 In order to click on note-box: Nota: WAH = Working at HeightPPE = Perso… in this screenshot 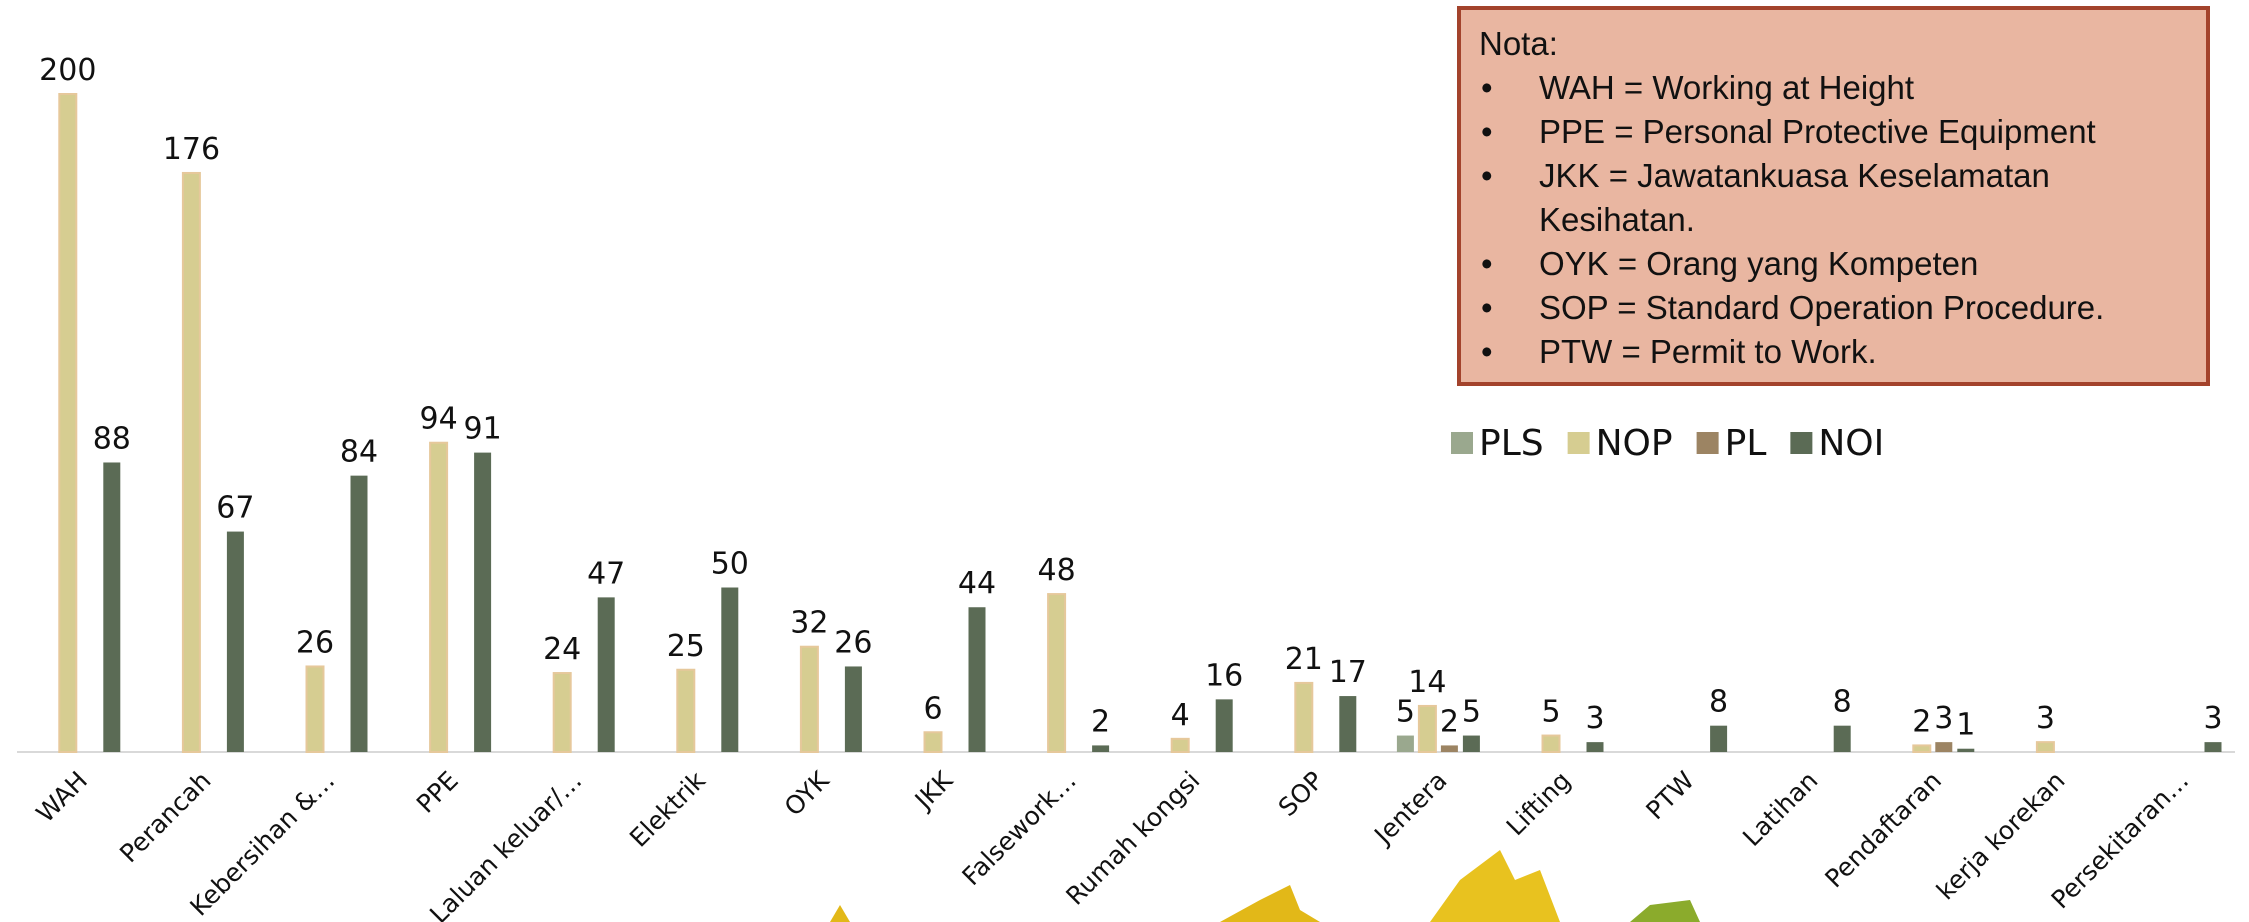, I will do `click(1833, 196)`.